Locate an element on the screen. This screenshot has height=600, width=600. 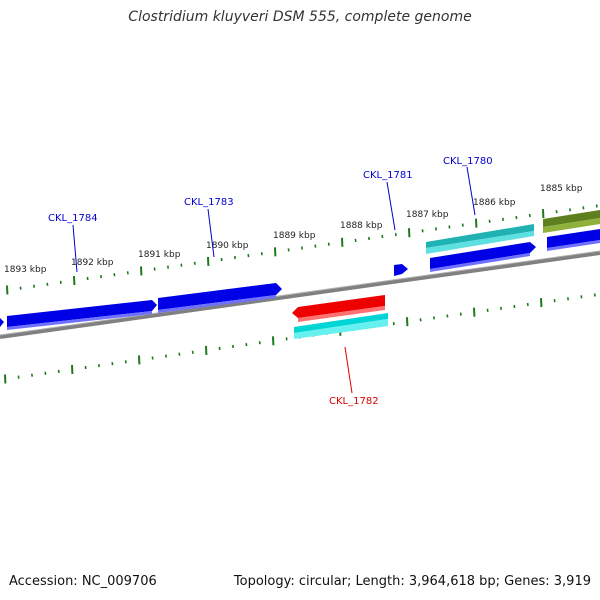
gene-label: CKL_1783 is located at coordinates (209, 202).